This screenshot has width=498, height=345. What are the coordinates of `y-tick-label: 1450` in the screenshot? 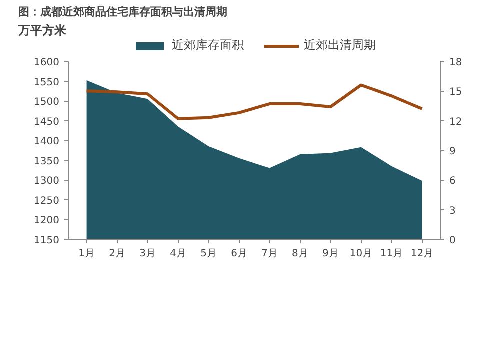 It's located at (47, 122).